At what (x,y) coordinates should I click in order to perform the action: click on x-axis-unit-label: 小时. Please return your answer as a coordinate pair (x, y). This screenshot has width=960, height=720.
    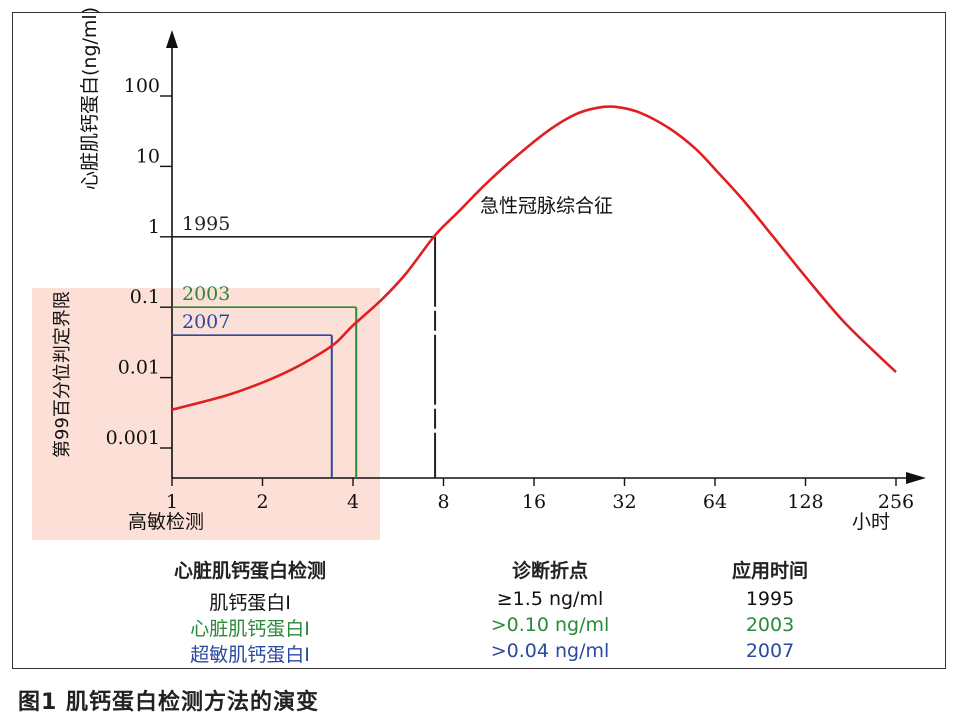
    Looking at the image, I should click on (871, 522).